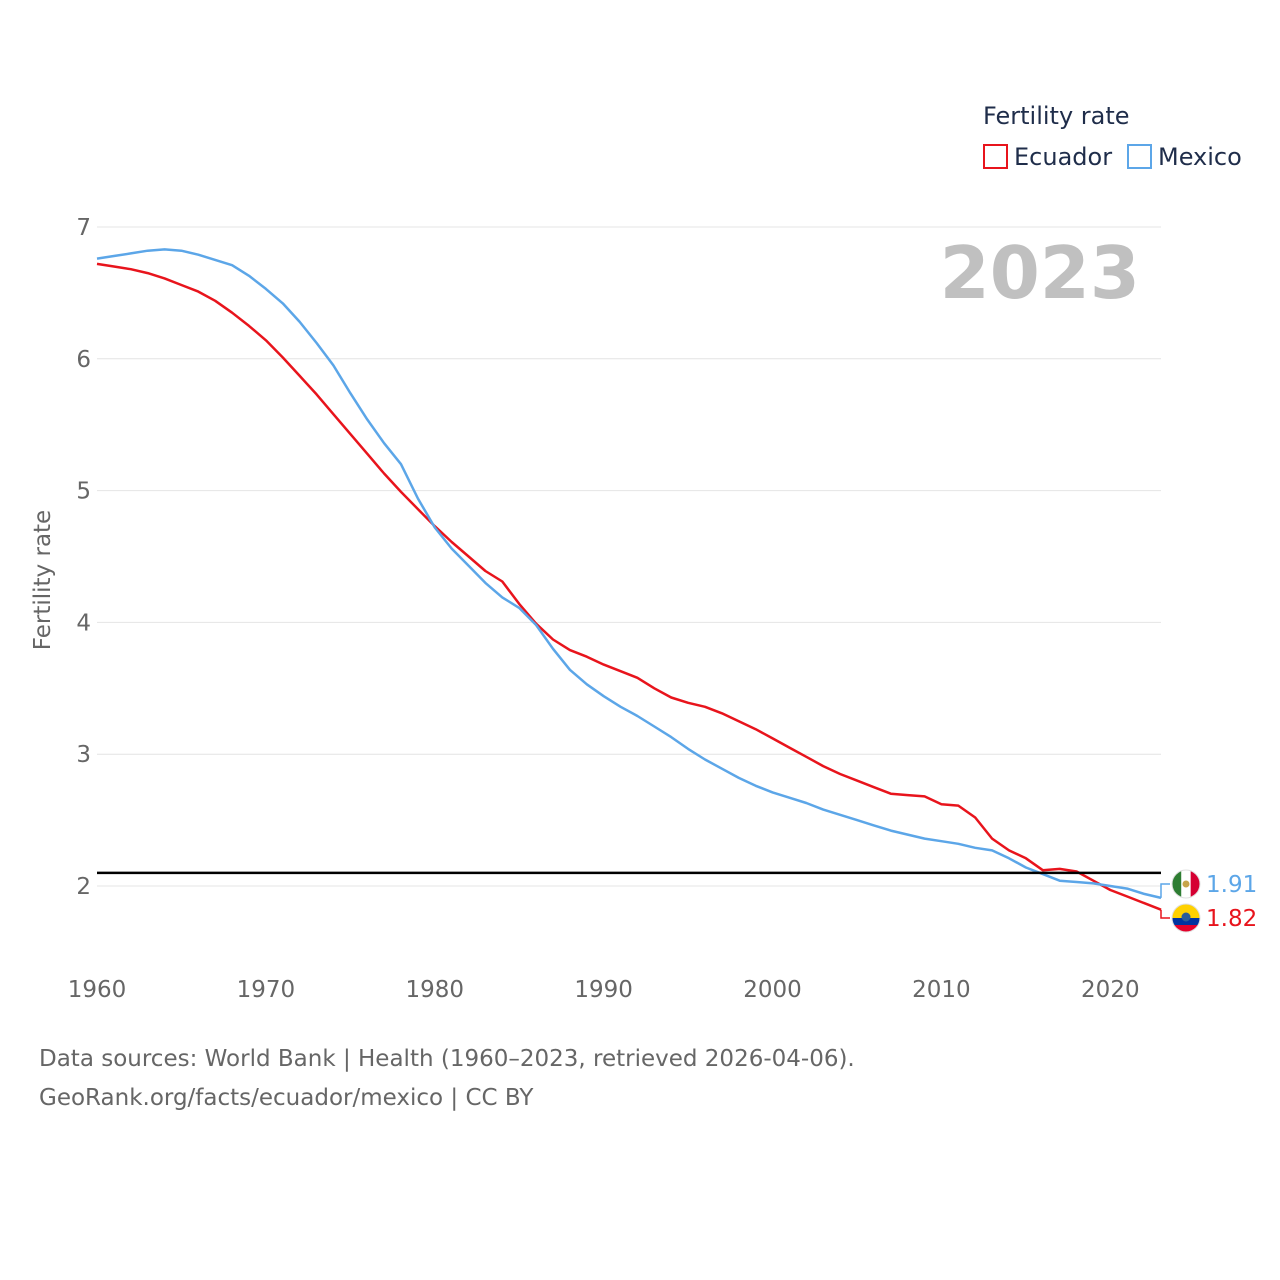 Image resolution: width=1280 pixels, height=1280 pixels. Describe the element at coordinates (1139, 156) in the screenshot. I see `legend-swatch-mexico` at that location.